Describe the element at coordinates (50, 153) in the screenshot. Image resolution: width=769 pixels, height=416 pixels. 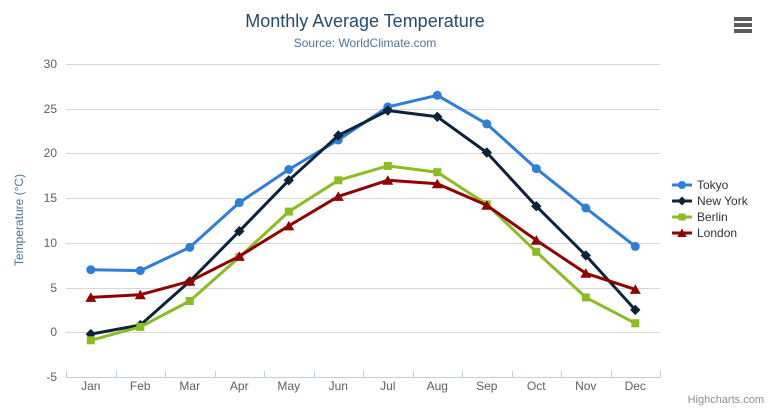
I see `y-tick-label-20: 20` at that location.